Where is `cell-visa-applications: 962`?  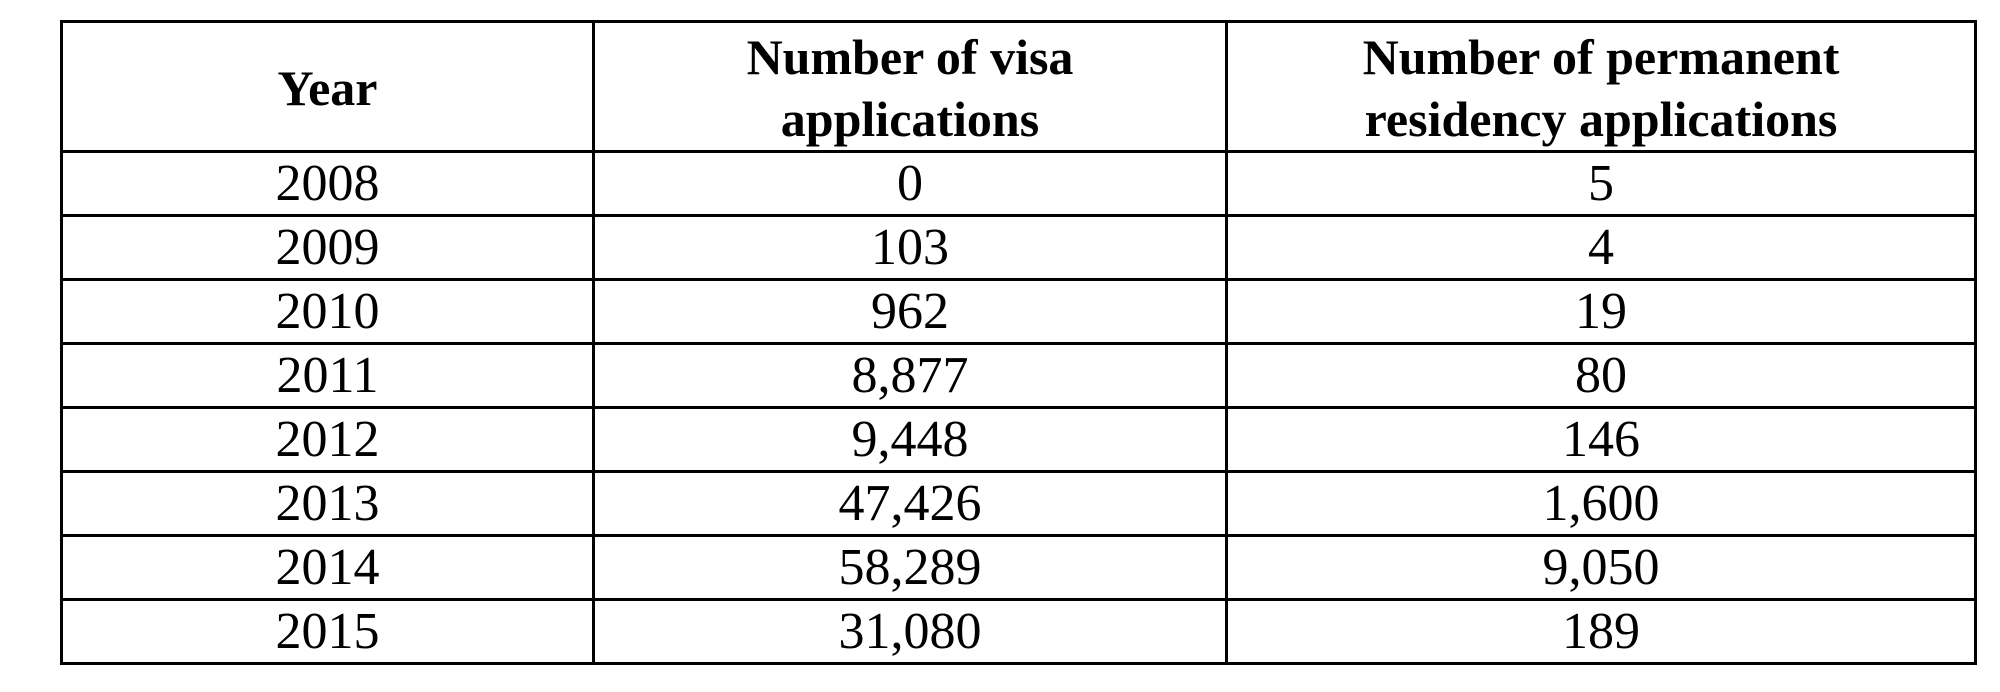
cell-visa-applications: 962 is located at coordinates (910, 311).